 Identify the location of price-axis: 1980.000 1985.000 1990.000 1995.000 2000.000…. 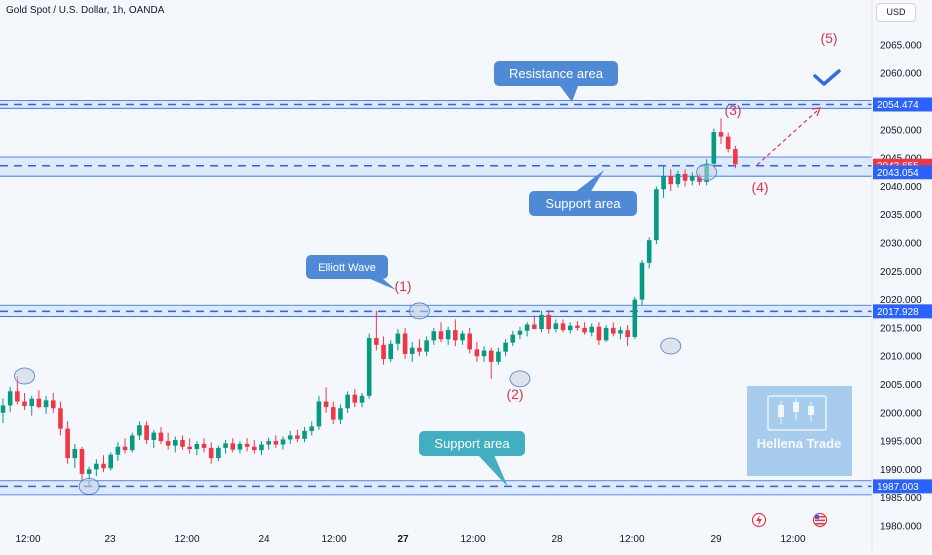
(902, 286).